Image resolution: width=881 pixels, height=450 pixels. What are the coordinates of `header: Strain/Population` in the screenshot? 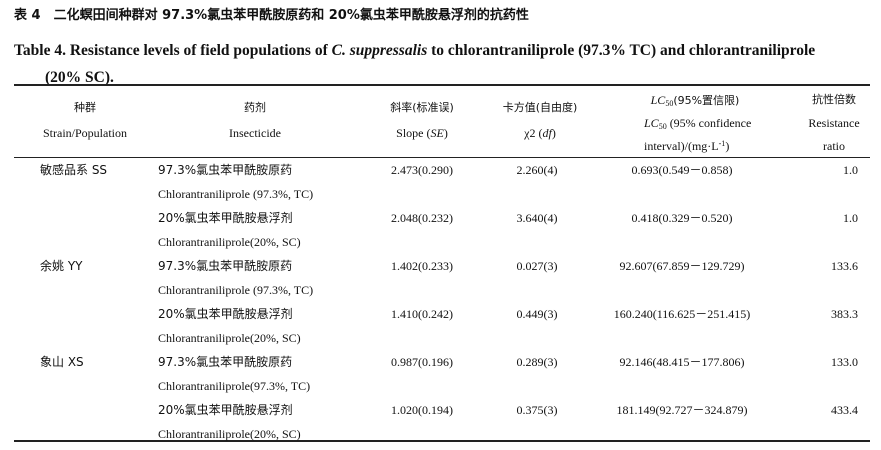 It's located at (85, 133).